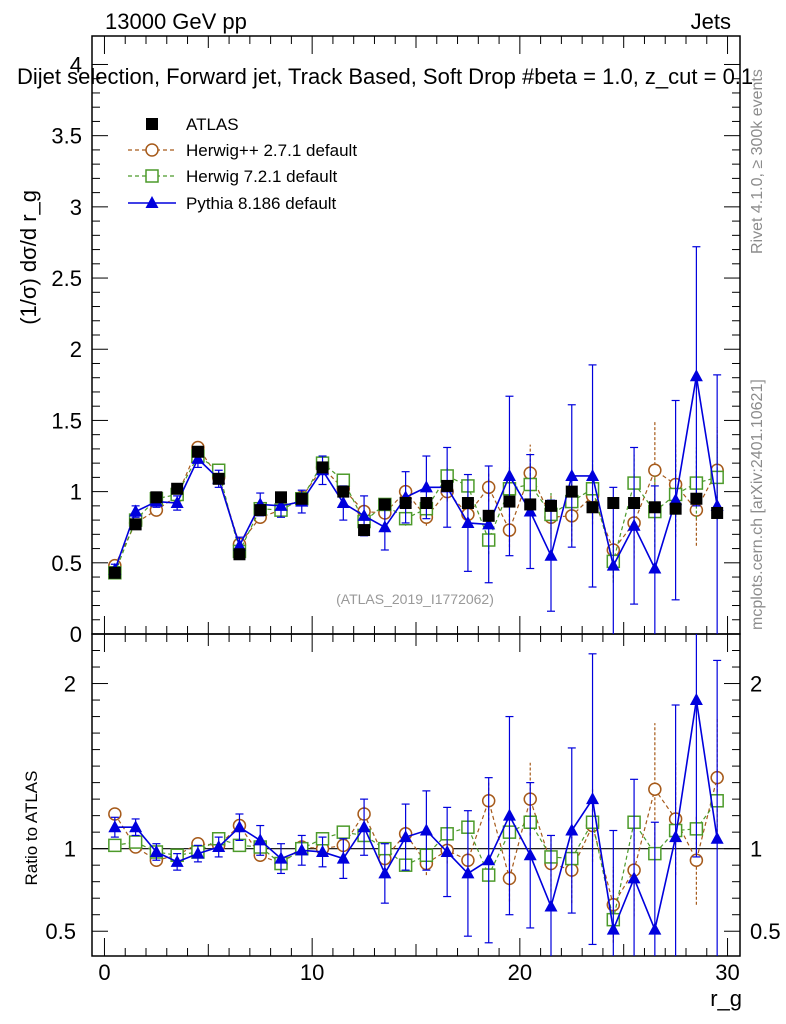 The width and height of the screenshot is (786, 1024). Describe the element at coordinates (757, 504) in the screenshot. I see `side-label-source: mcplots.cern.ch [arXiv:2401.10621]` at that location.